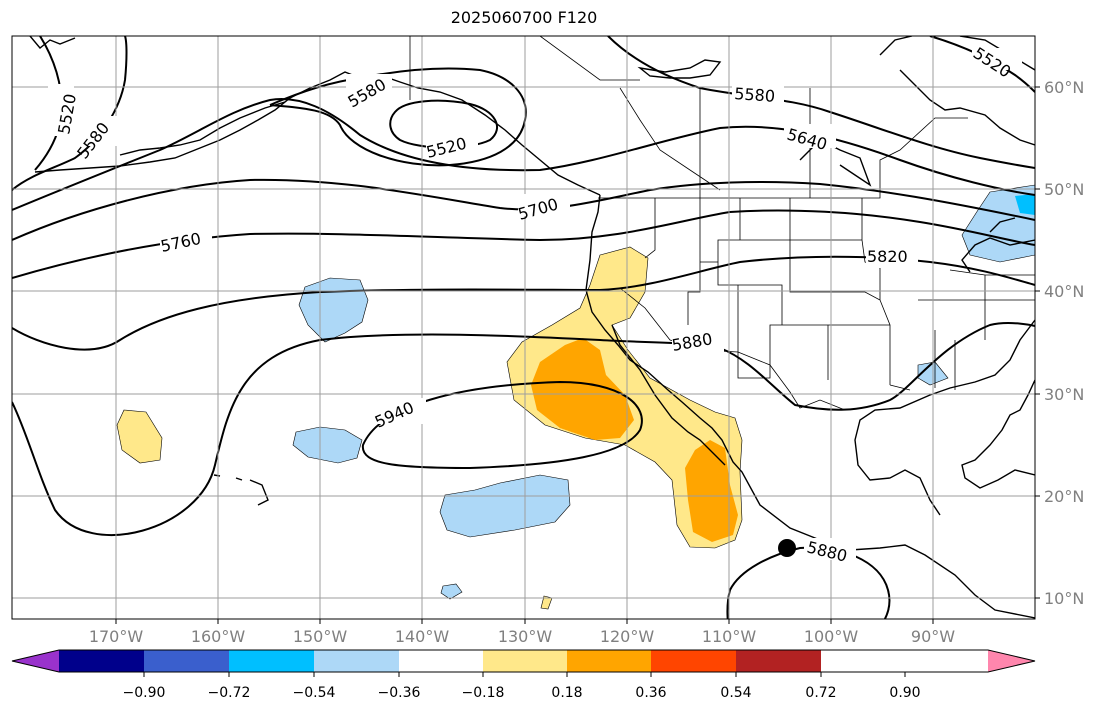  Describe the element at coordinates (525, 636) in the screenshot. I see `lon-label: 130°W` at that location.